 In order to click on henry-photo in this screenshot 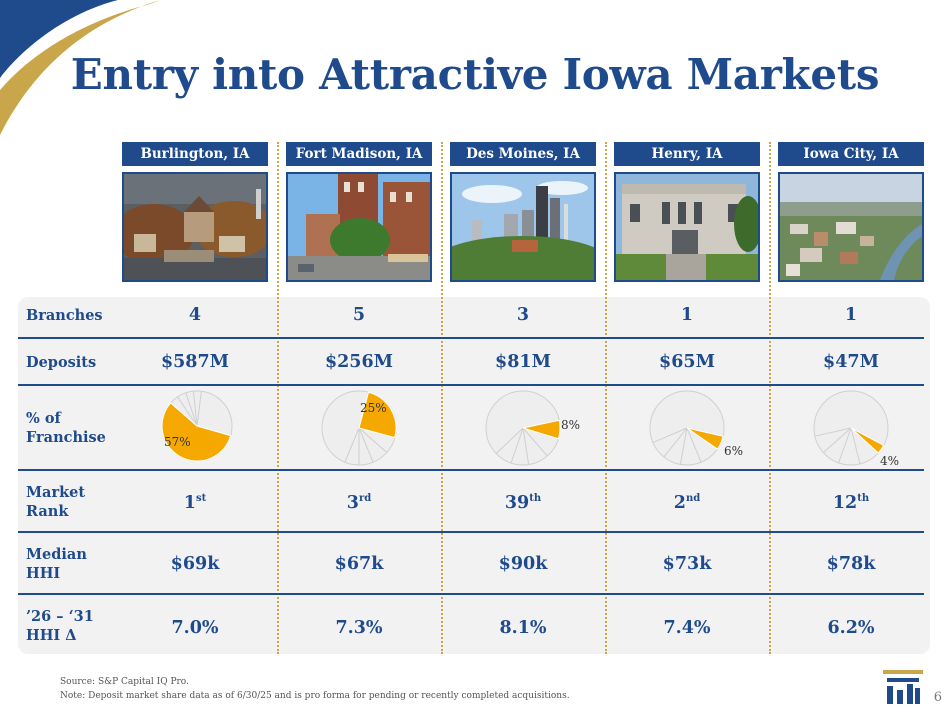, I will do `click(687, 227)`.